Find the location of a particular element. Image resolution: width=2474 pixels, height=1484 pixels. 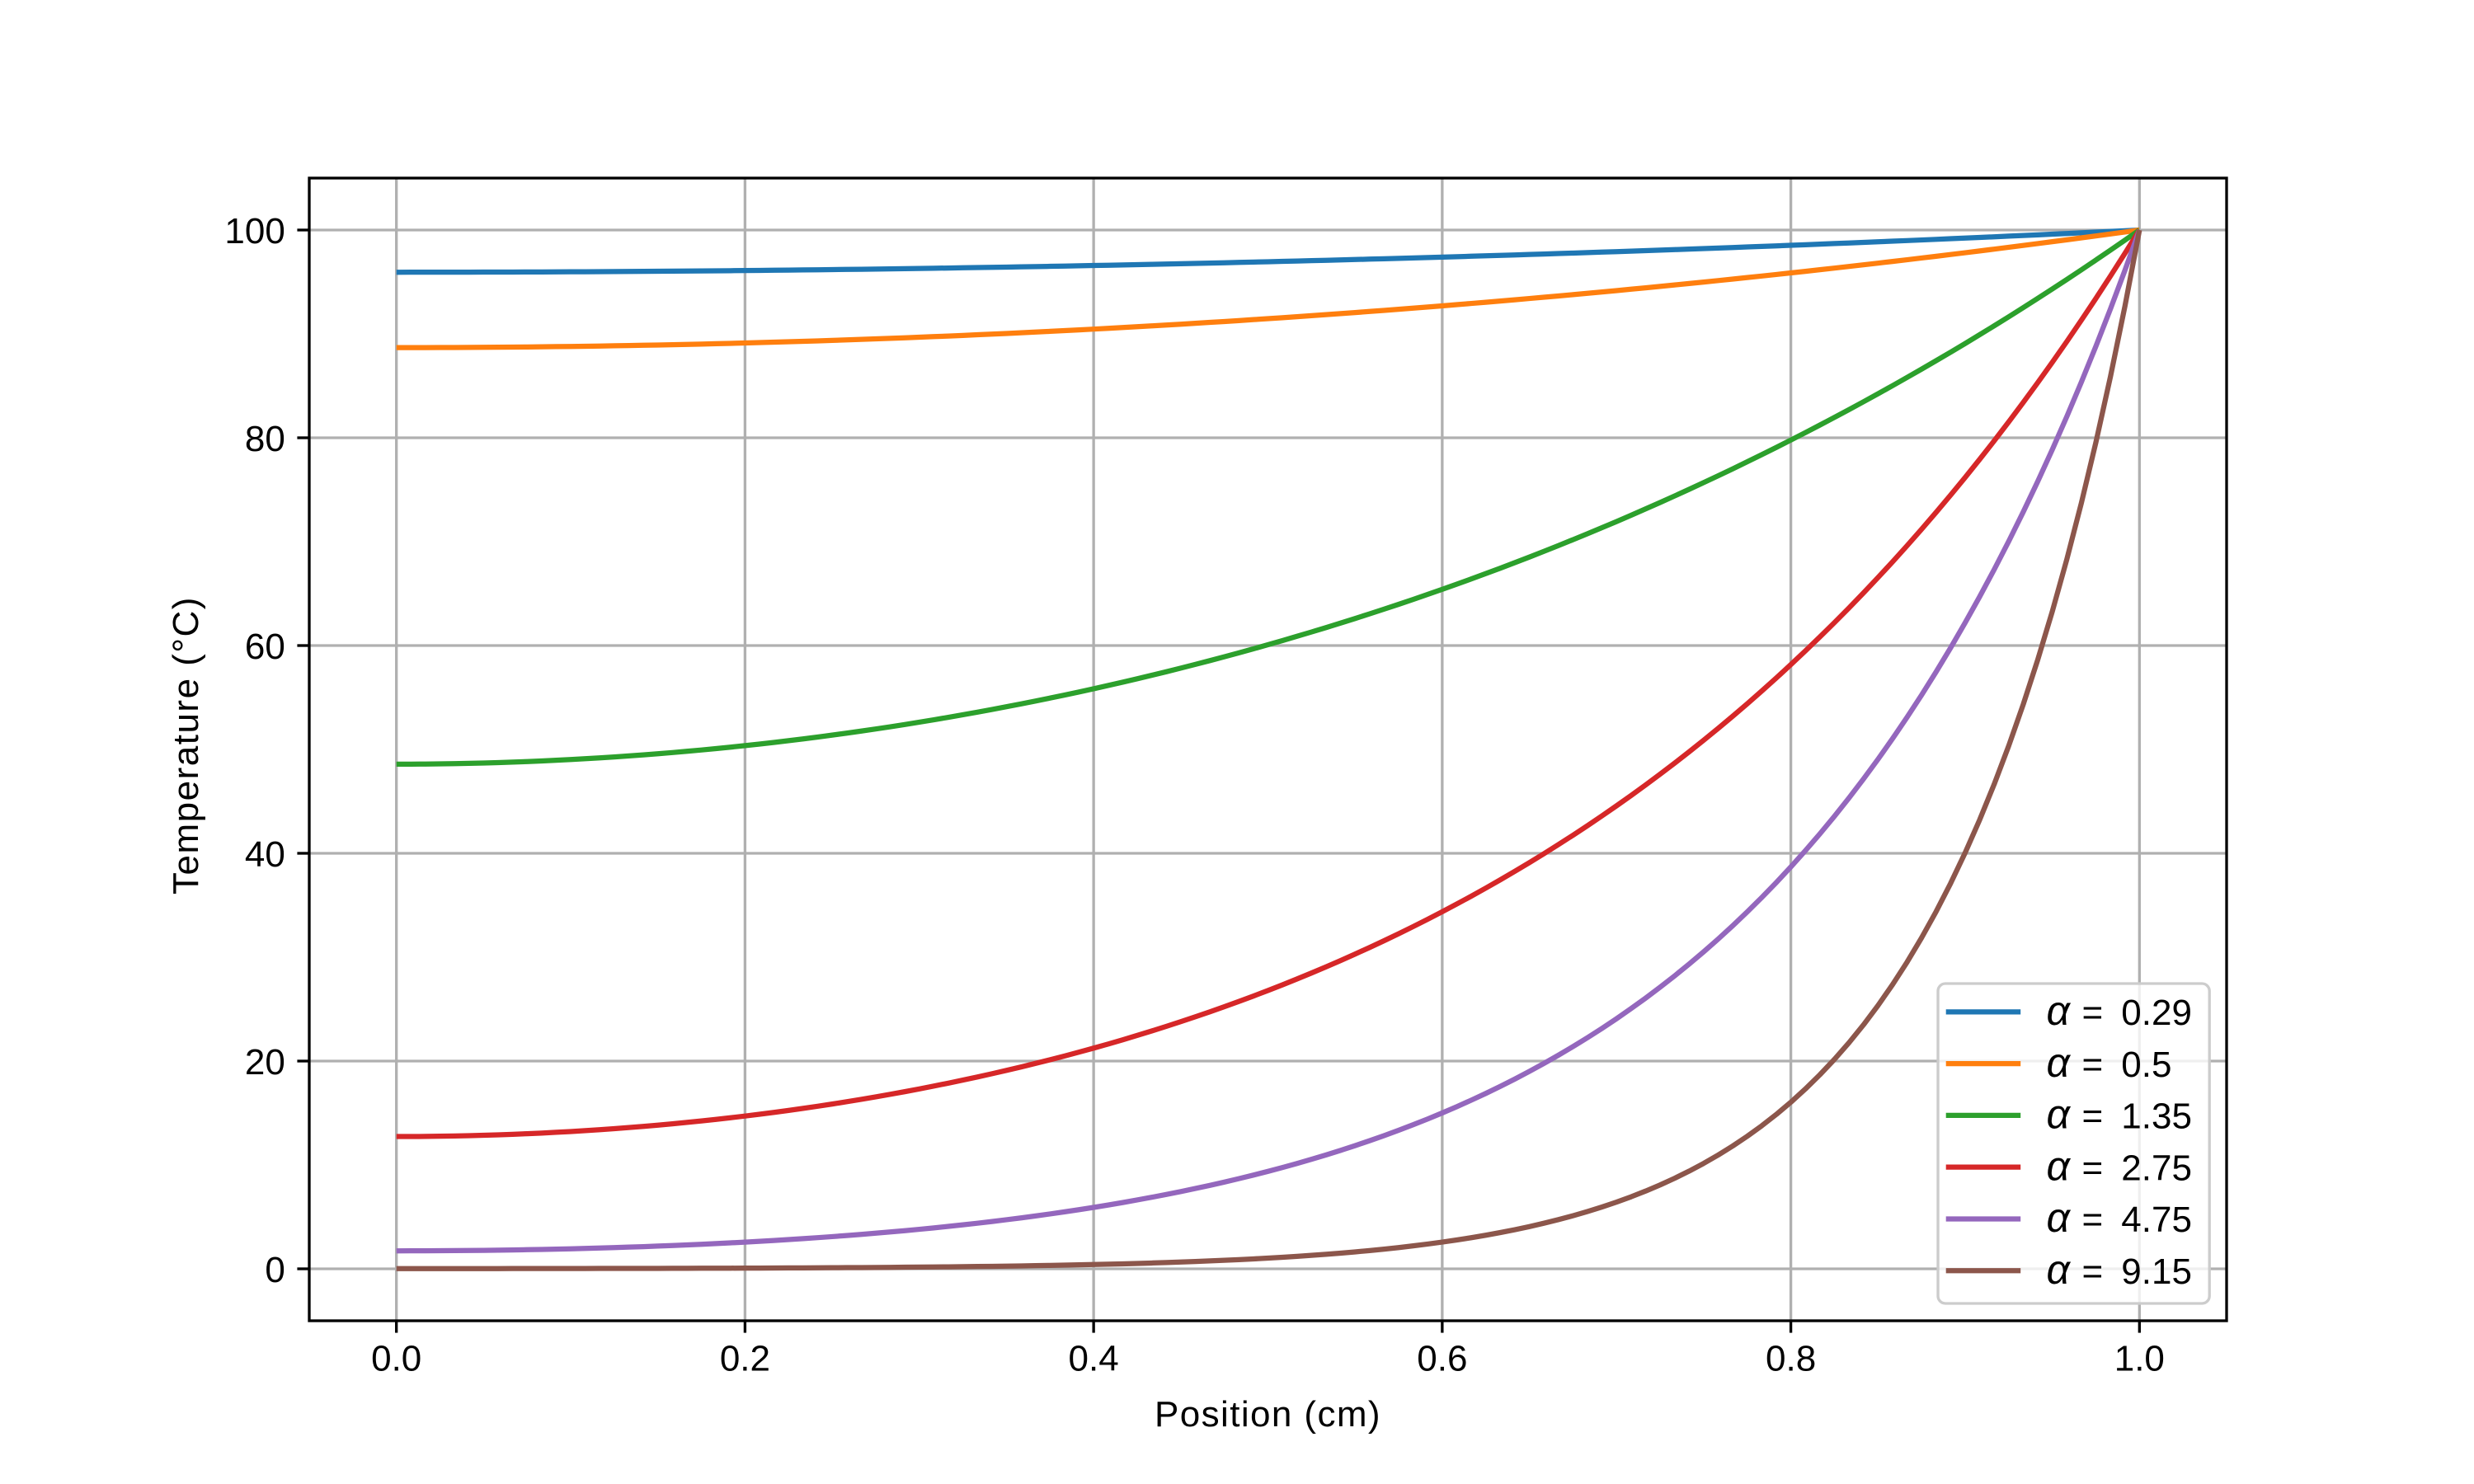

svg-text:α=0.5: α = 0.5 is located at coordinates (2109, 1063).